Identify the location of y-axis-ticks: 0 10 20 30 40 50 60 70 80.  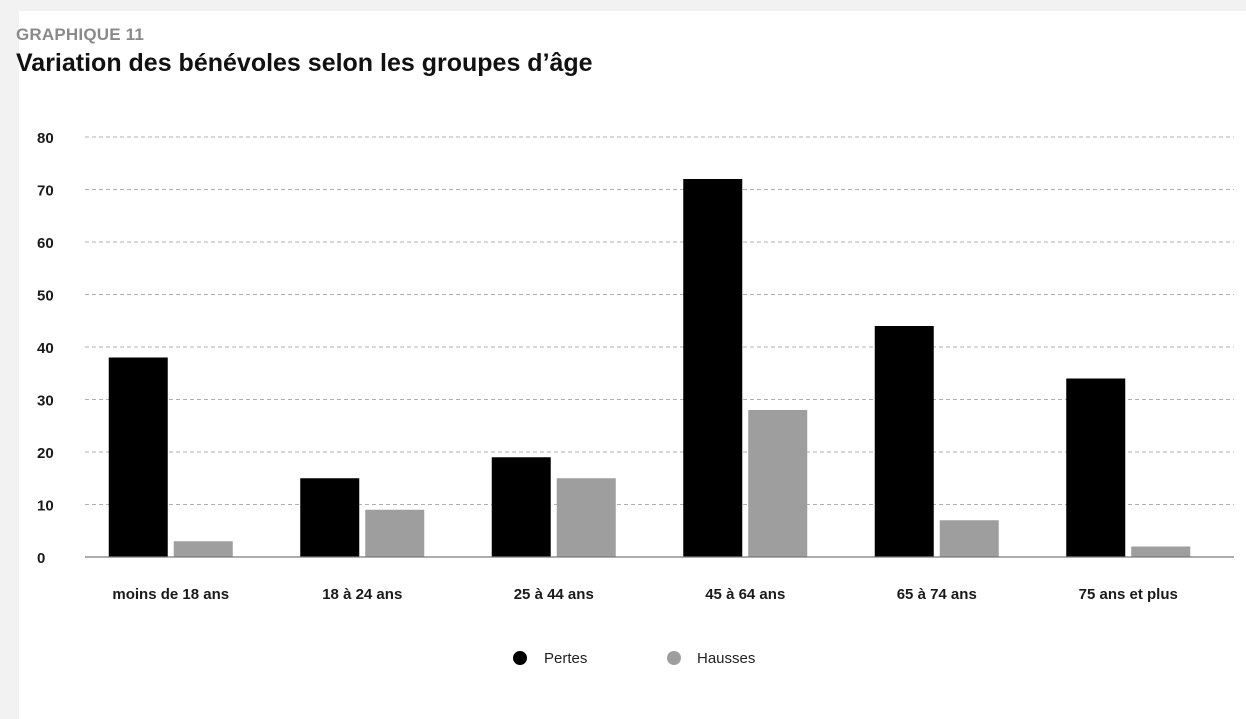
(45, 348).